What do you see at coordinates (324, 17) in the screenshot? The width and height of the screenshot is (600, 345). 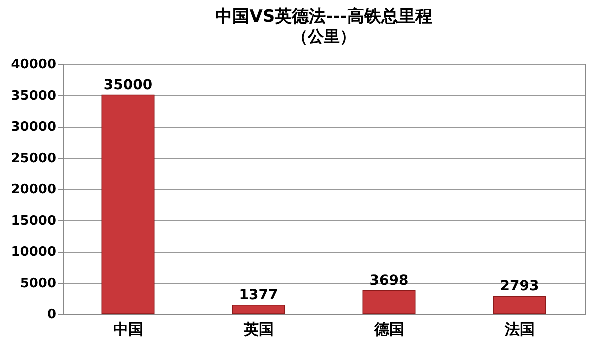 I see `chart-title: 中国VS英德法---高铁总里程` at bounding box center [324, 17].